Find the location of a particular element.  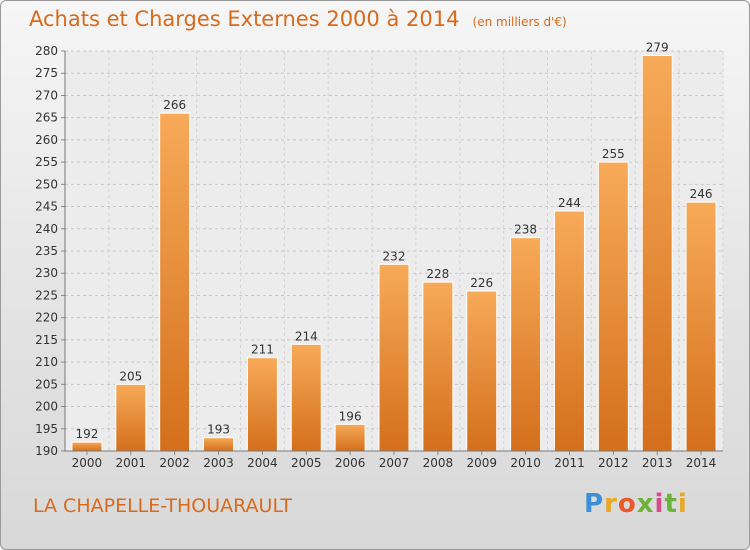

data-label-2001: 205 is located at coordinates (130, 376).